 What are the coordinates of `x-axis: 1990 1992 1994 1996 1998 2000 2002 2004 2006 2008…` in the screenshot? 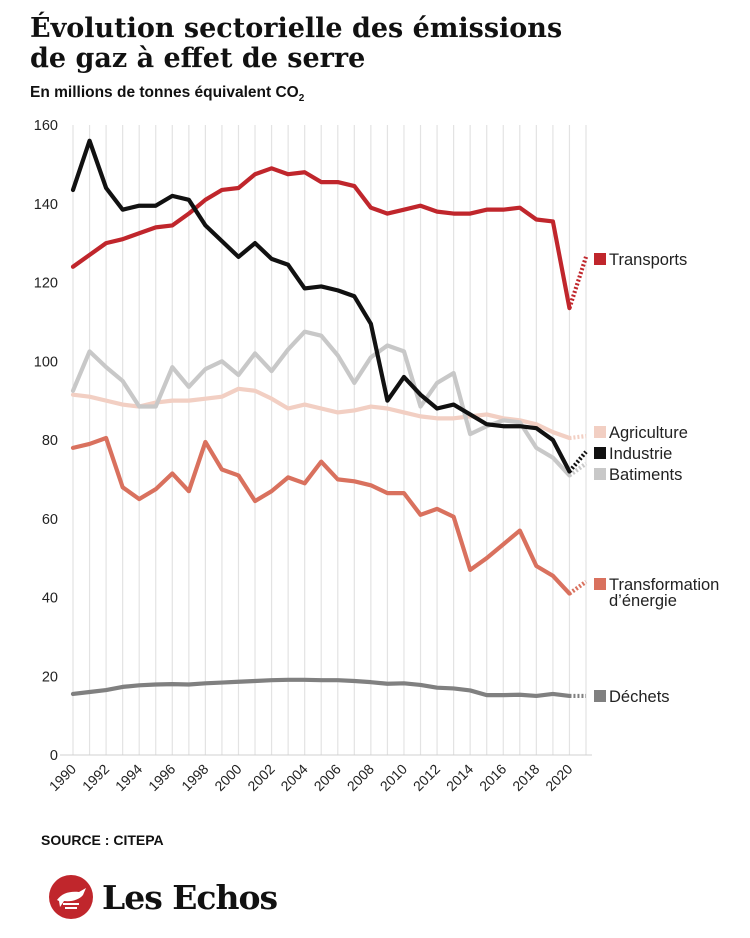 It's located at (311, 777).